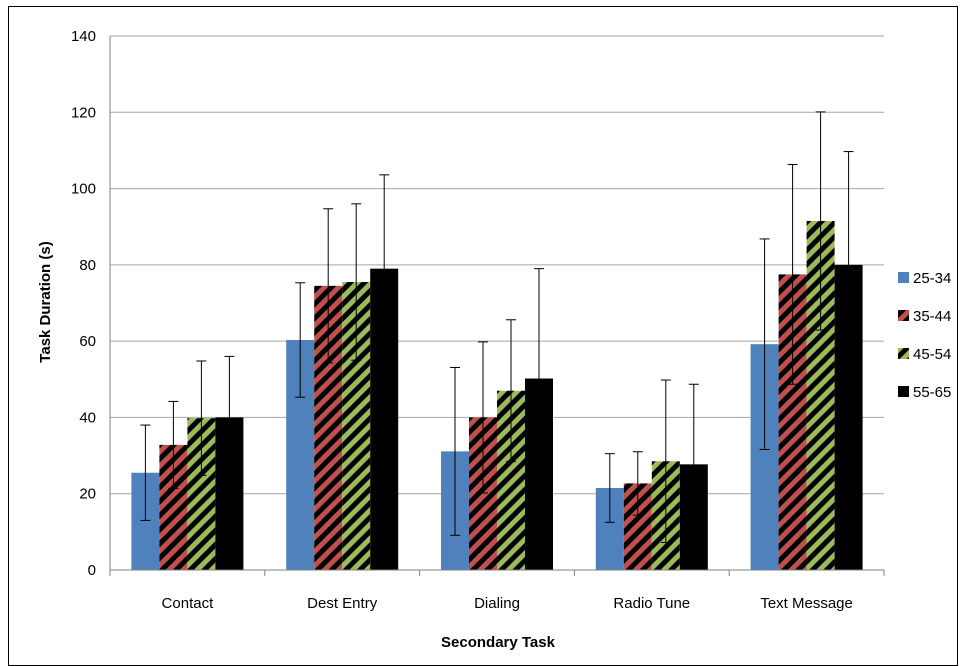 The width and height of the screenshot is (964, 666). I want to click on legend-entry: 25-34, so click(924, 278).